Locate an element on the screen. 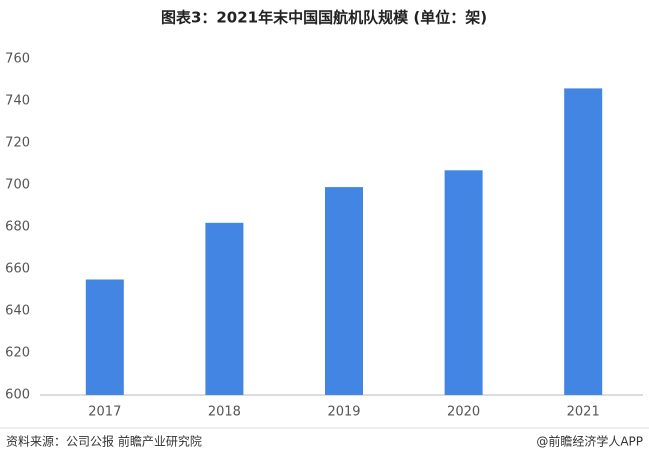 The height and width of the screenshot is (462, 649). y-tick-label: 600 is located at coordinates (17, 395).